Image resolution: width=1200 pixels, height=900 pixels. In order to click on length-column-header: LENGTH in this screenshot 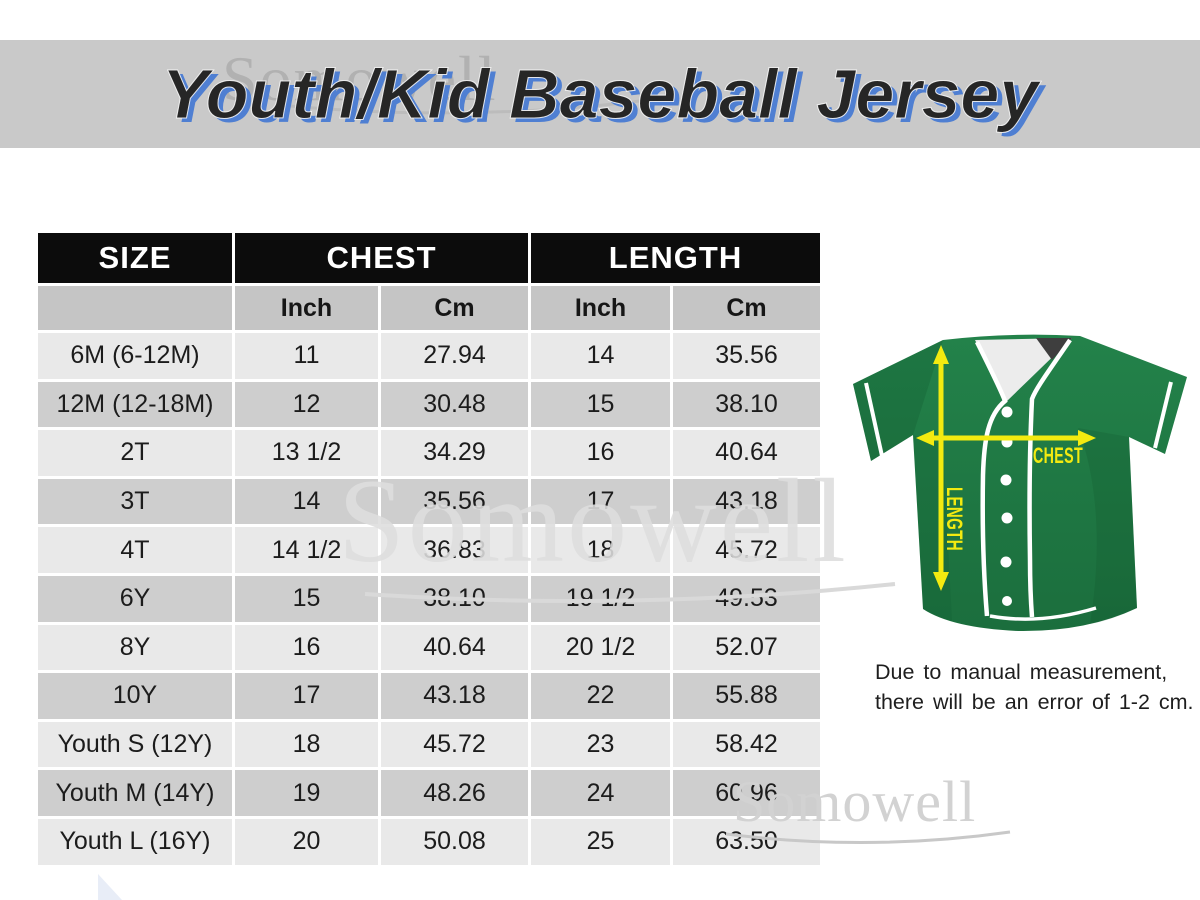, I will do `click(676, 258)`.